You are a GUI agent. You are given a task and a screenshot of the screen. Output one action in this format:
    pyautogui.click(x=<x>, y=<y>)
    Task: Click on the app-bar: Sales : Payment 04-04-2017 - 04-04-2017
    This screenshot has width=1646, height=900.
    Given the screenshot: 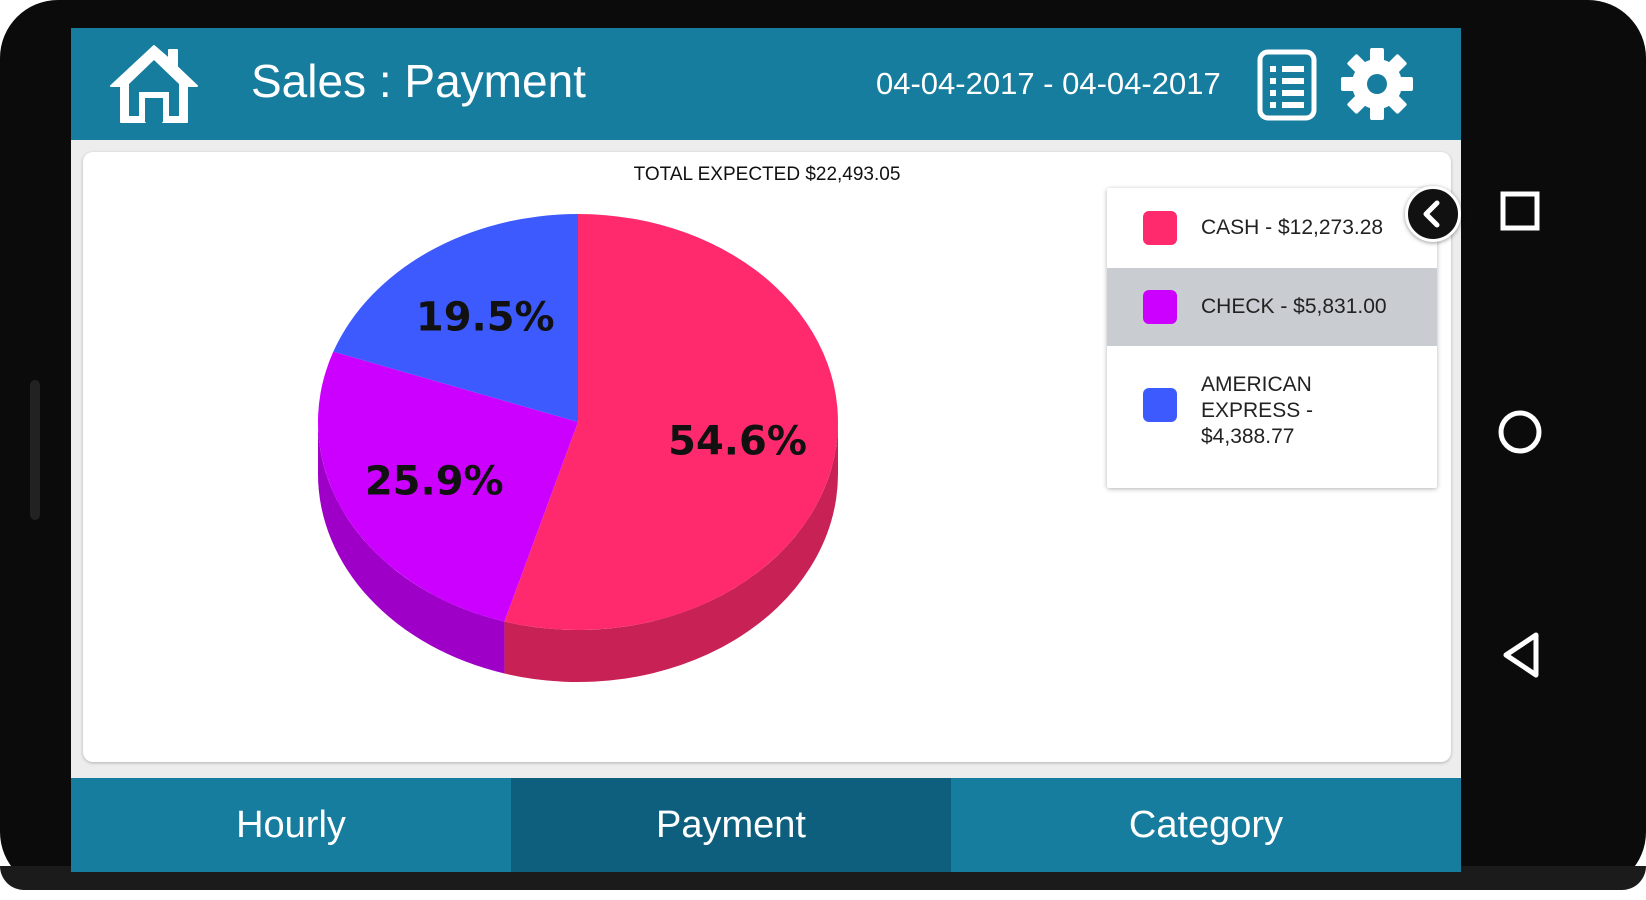 What is the action you would take?
    pyautogui.click(x=766, y=84)
    